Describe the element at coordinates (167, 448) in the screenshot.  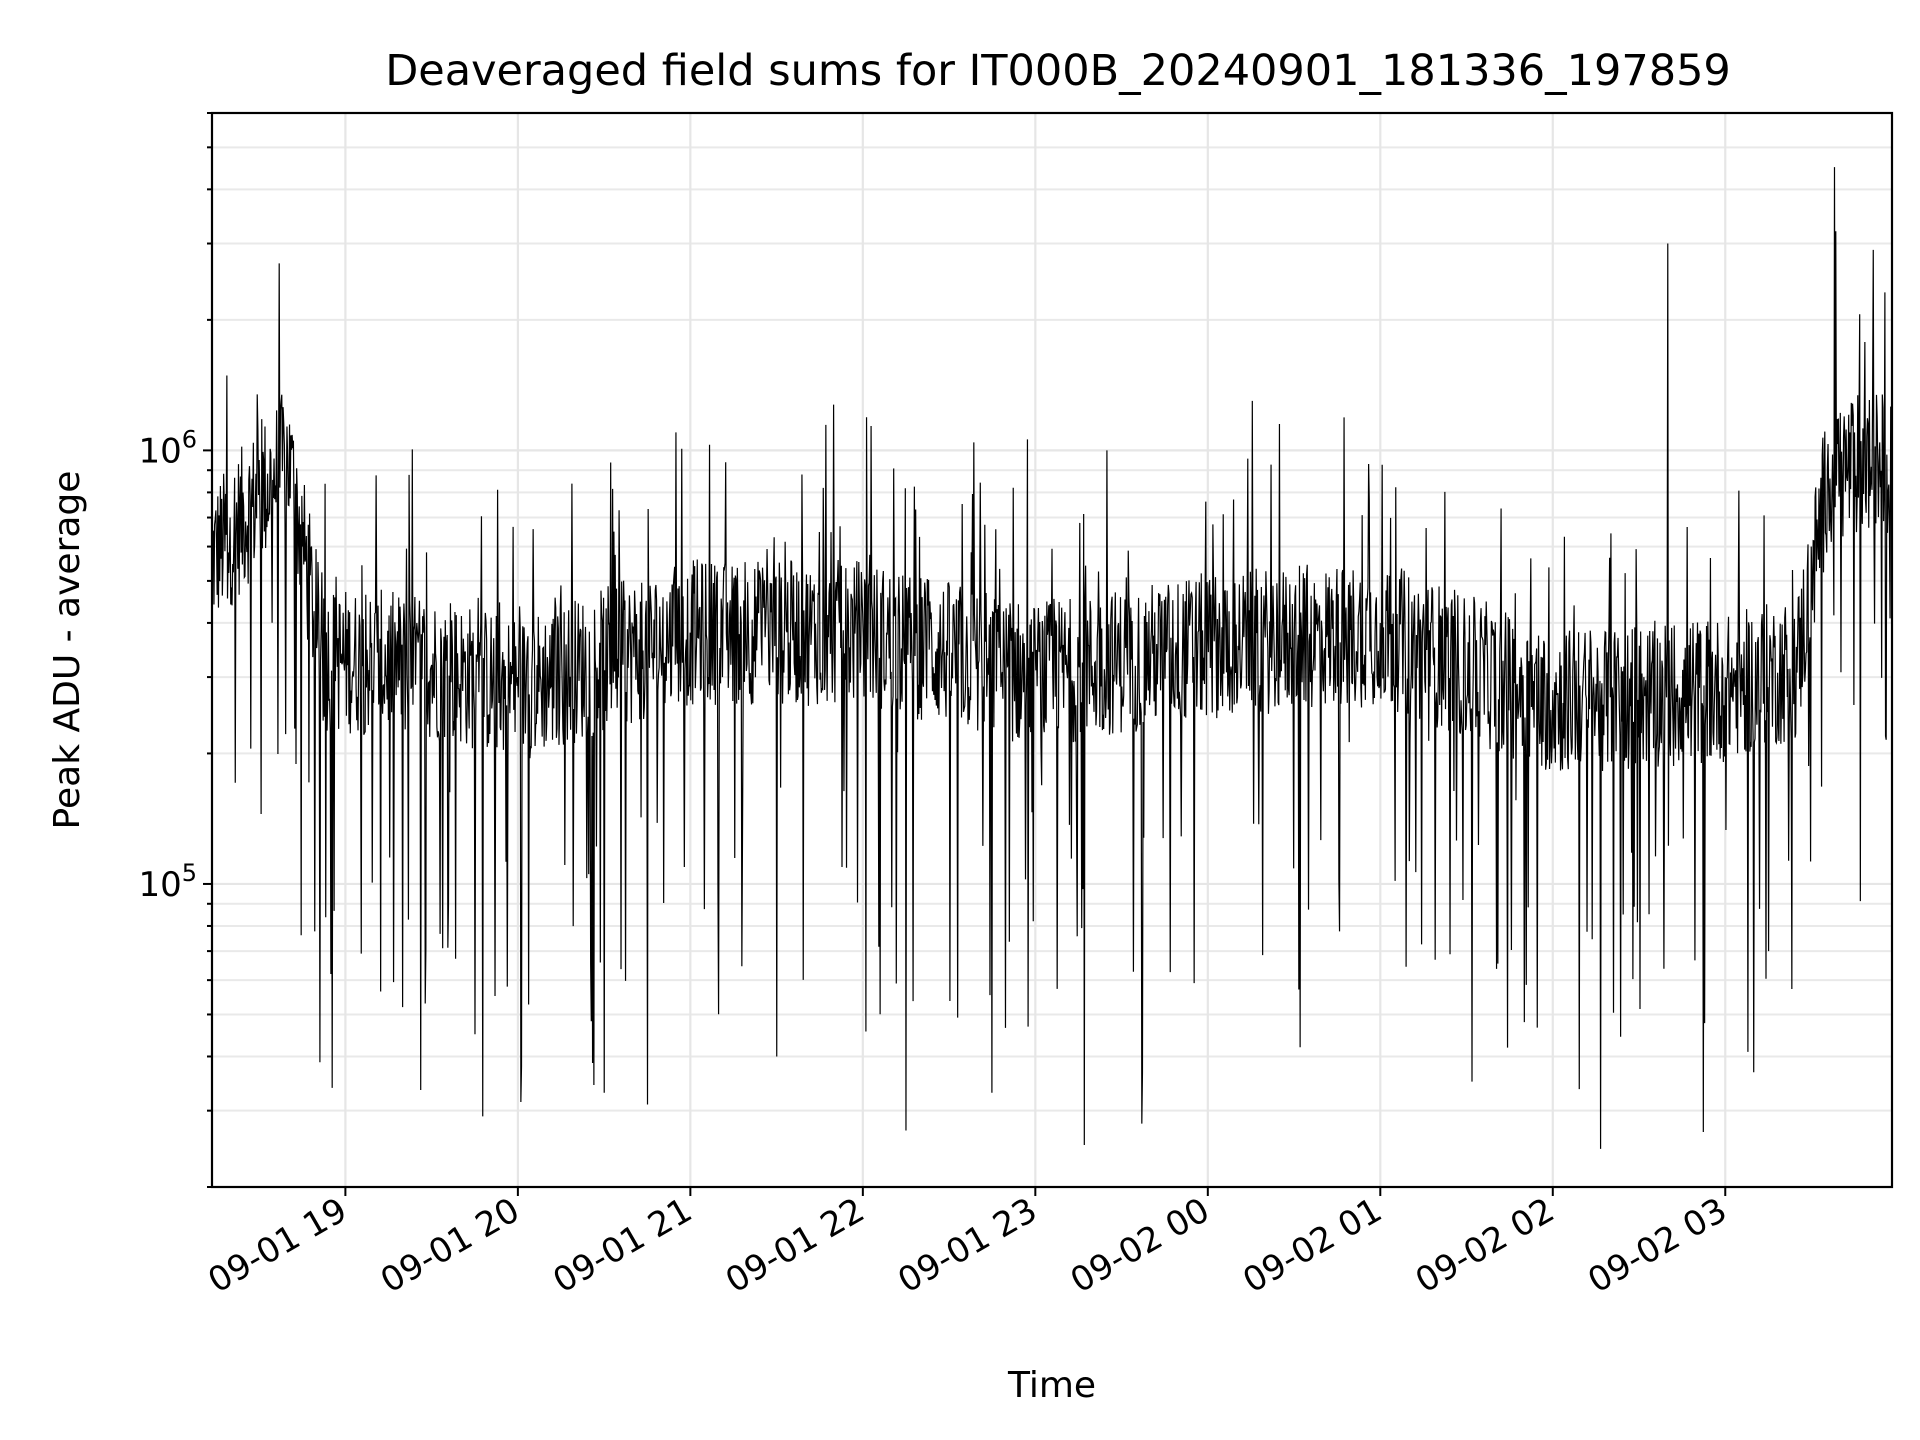
I see `y-tick-label: 10⁶` at that location.